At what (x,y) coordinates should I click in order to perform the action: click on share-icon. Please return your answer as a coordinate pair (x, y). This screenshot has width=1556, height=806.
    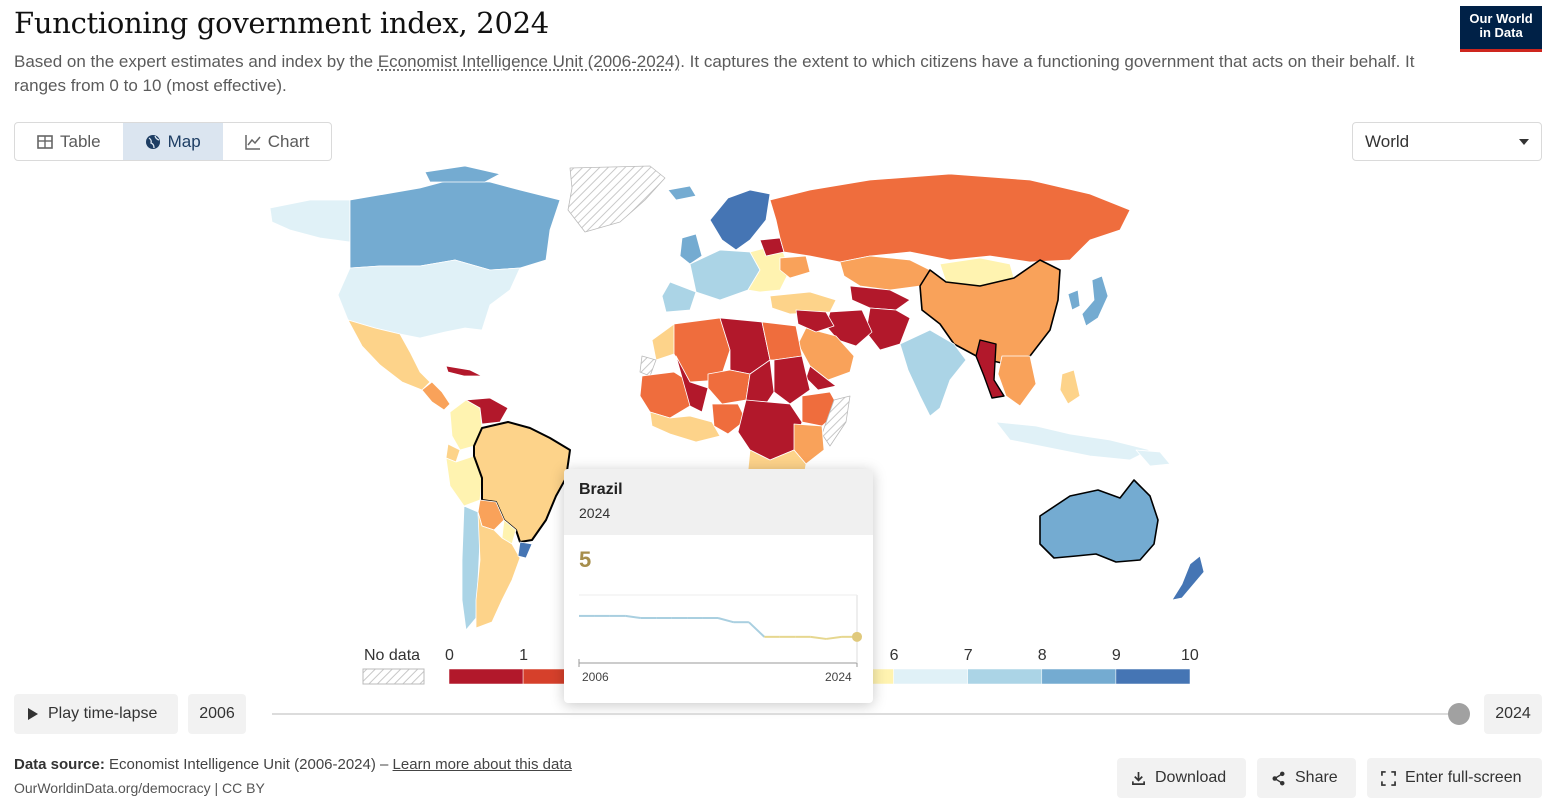
    Looking at the image, I should click on (1278, 778).